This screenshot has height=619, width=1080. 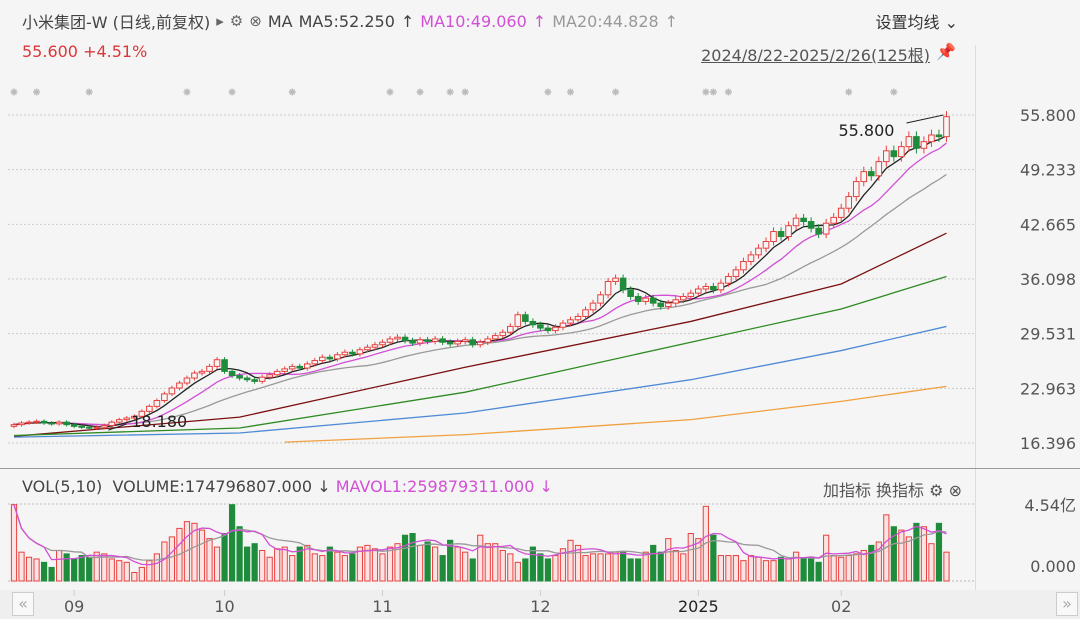 I want to click on high-annotation: 55.800, so click(x=866, y=130).